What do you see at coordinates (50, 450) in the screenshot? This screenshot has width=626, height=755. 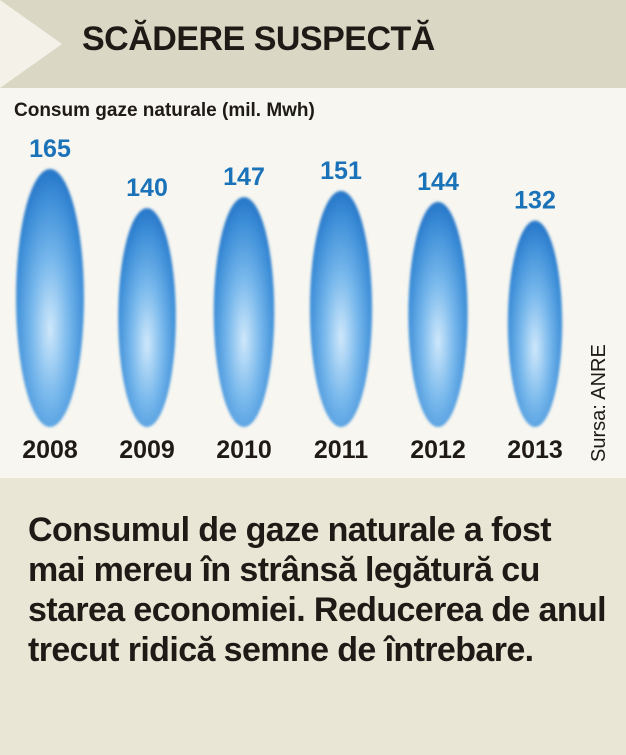 I see `x-tick-label-2008: 2008` at bounding box center [50, 450].